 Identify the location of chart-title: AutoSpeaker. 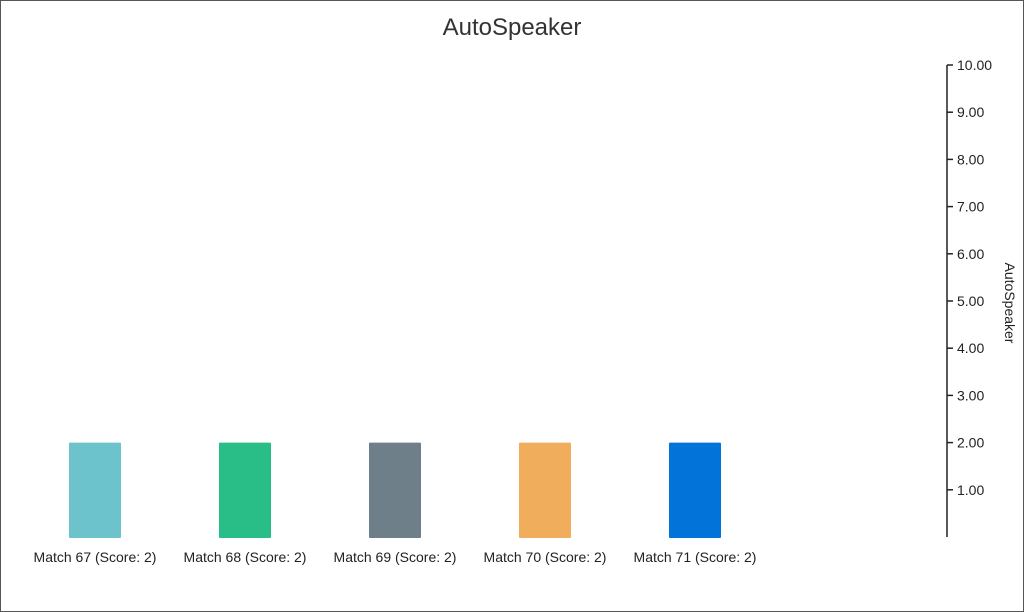
(512, 27).